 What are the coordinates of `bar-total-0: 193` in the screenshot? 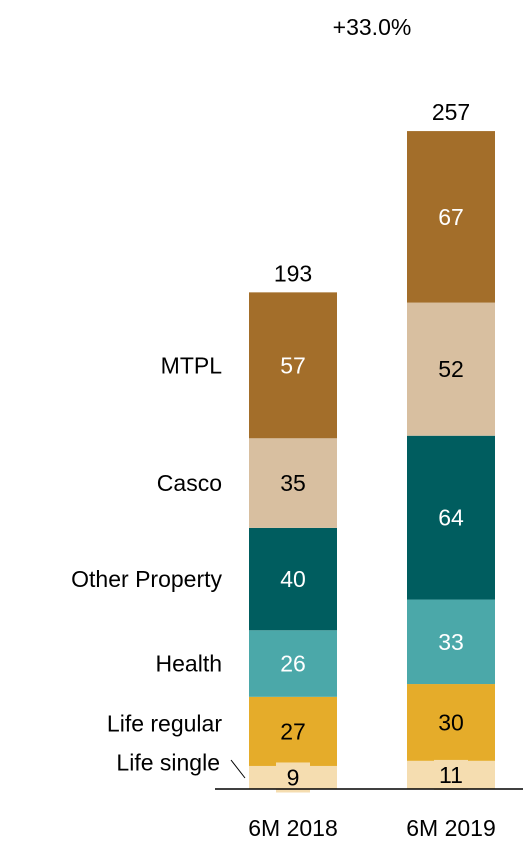 It's located at (293, 273).